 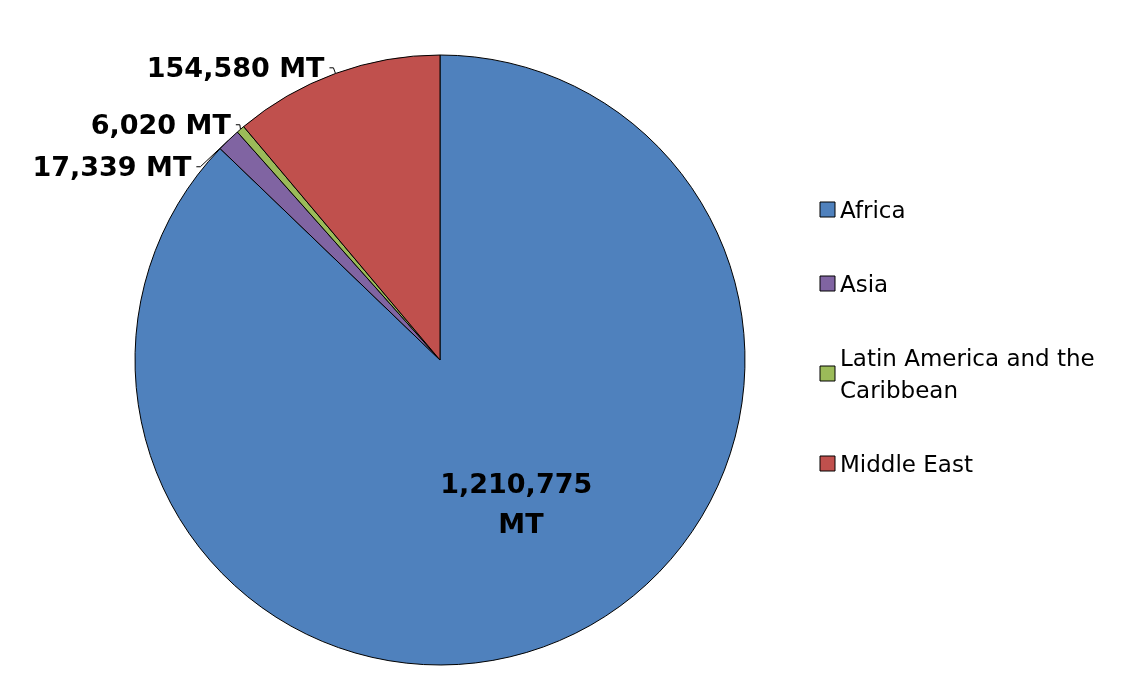 I want to click on data-label: 1,210,775 MT, so click(x=521, y=503).